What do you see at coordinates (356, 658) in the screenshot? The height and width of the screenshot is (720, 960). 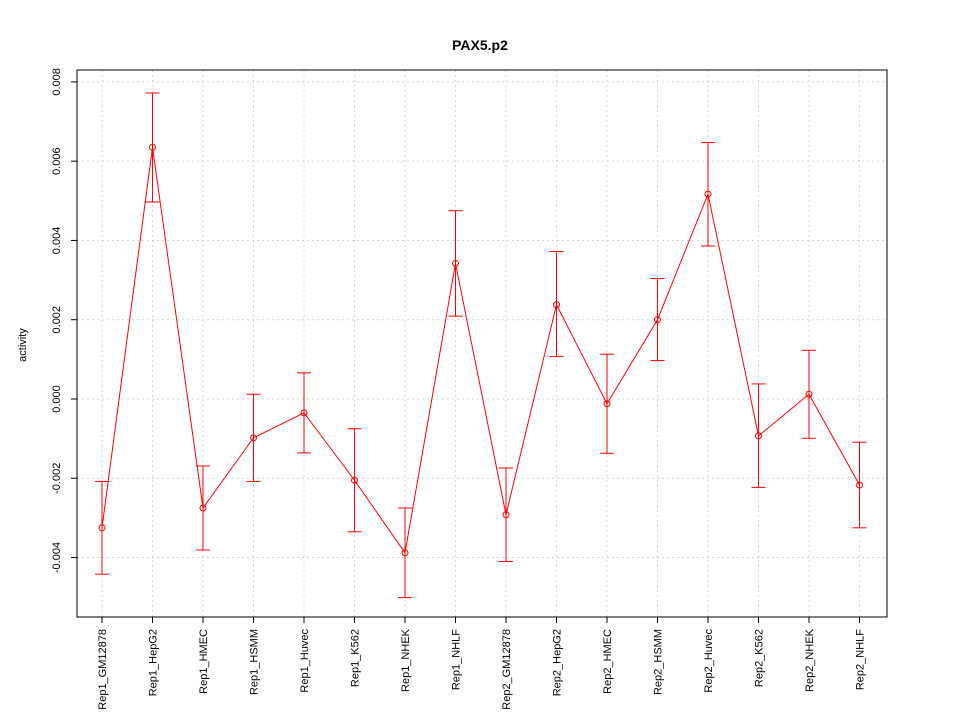 I see `x-tick-label: Rep1_K562` at bounding box center [356, 658].